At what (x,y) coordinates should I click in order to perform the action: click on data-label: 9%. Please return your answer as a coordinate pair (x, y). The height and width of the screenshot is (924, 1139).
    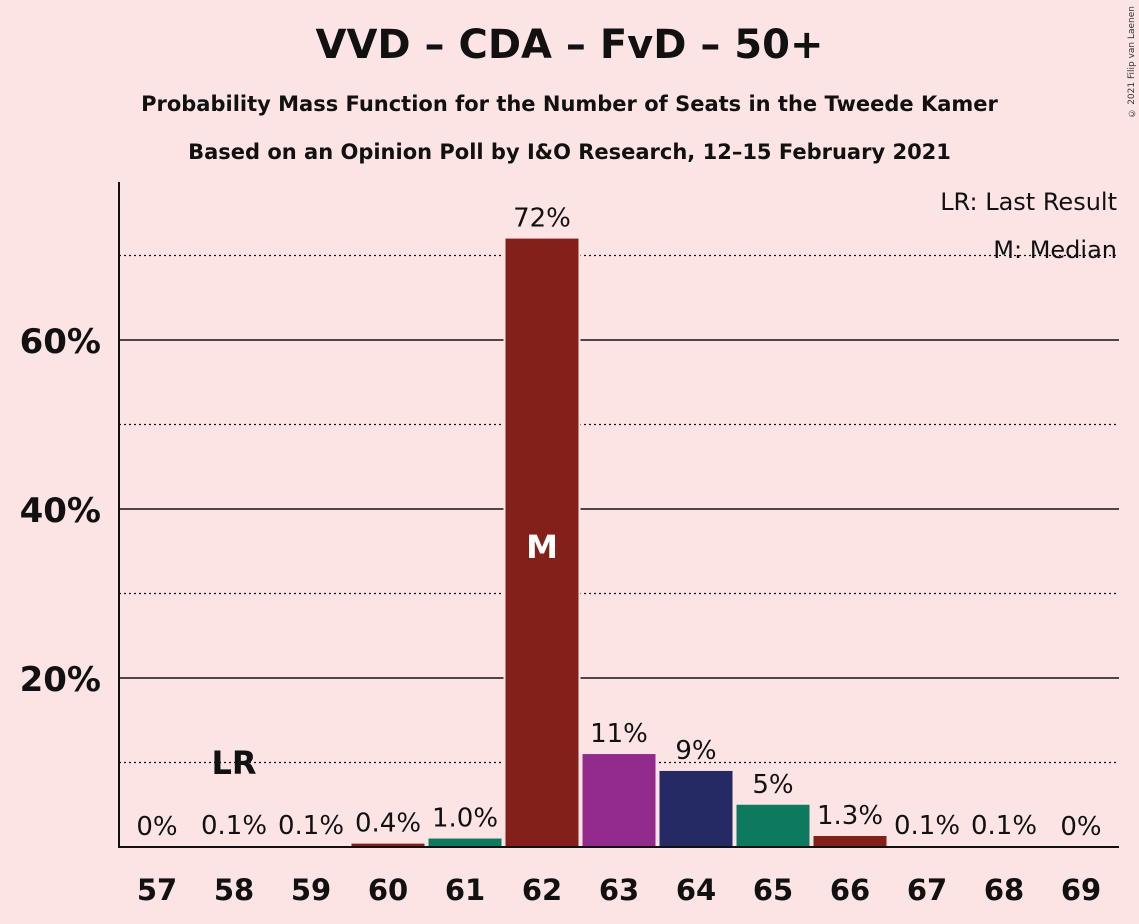
    Looking at the image, I should click on (695, 751).